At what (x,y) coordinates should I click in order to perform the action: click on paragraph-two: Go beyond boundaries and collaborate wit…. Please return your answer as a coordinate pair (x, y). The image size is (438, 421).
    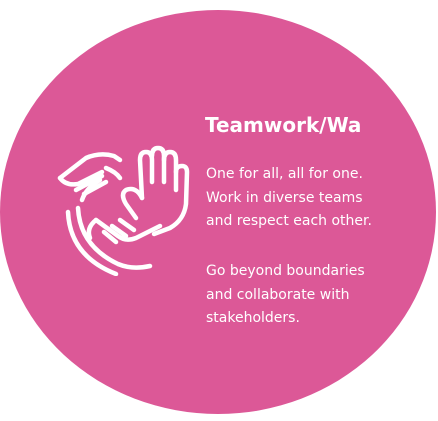
    Looking at the image, I should click on (311, 295).